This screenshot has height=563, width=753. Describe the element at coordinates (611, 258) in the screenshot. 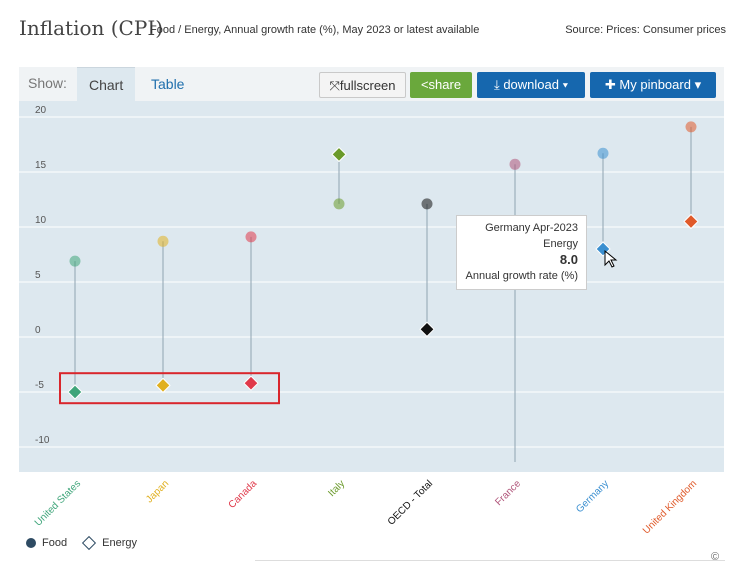

I see `mouse-cursor-icon` at that location.